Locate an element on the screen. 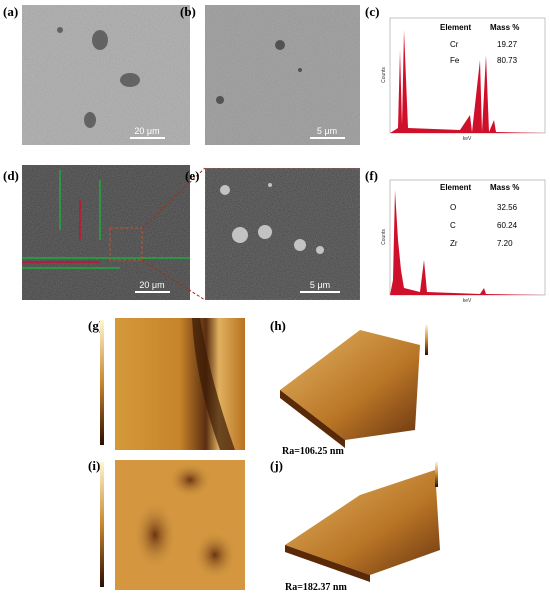  panel-label: (c) is located at coordinates (372, 11).